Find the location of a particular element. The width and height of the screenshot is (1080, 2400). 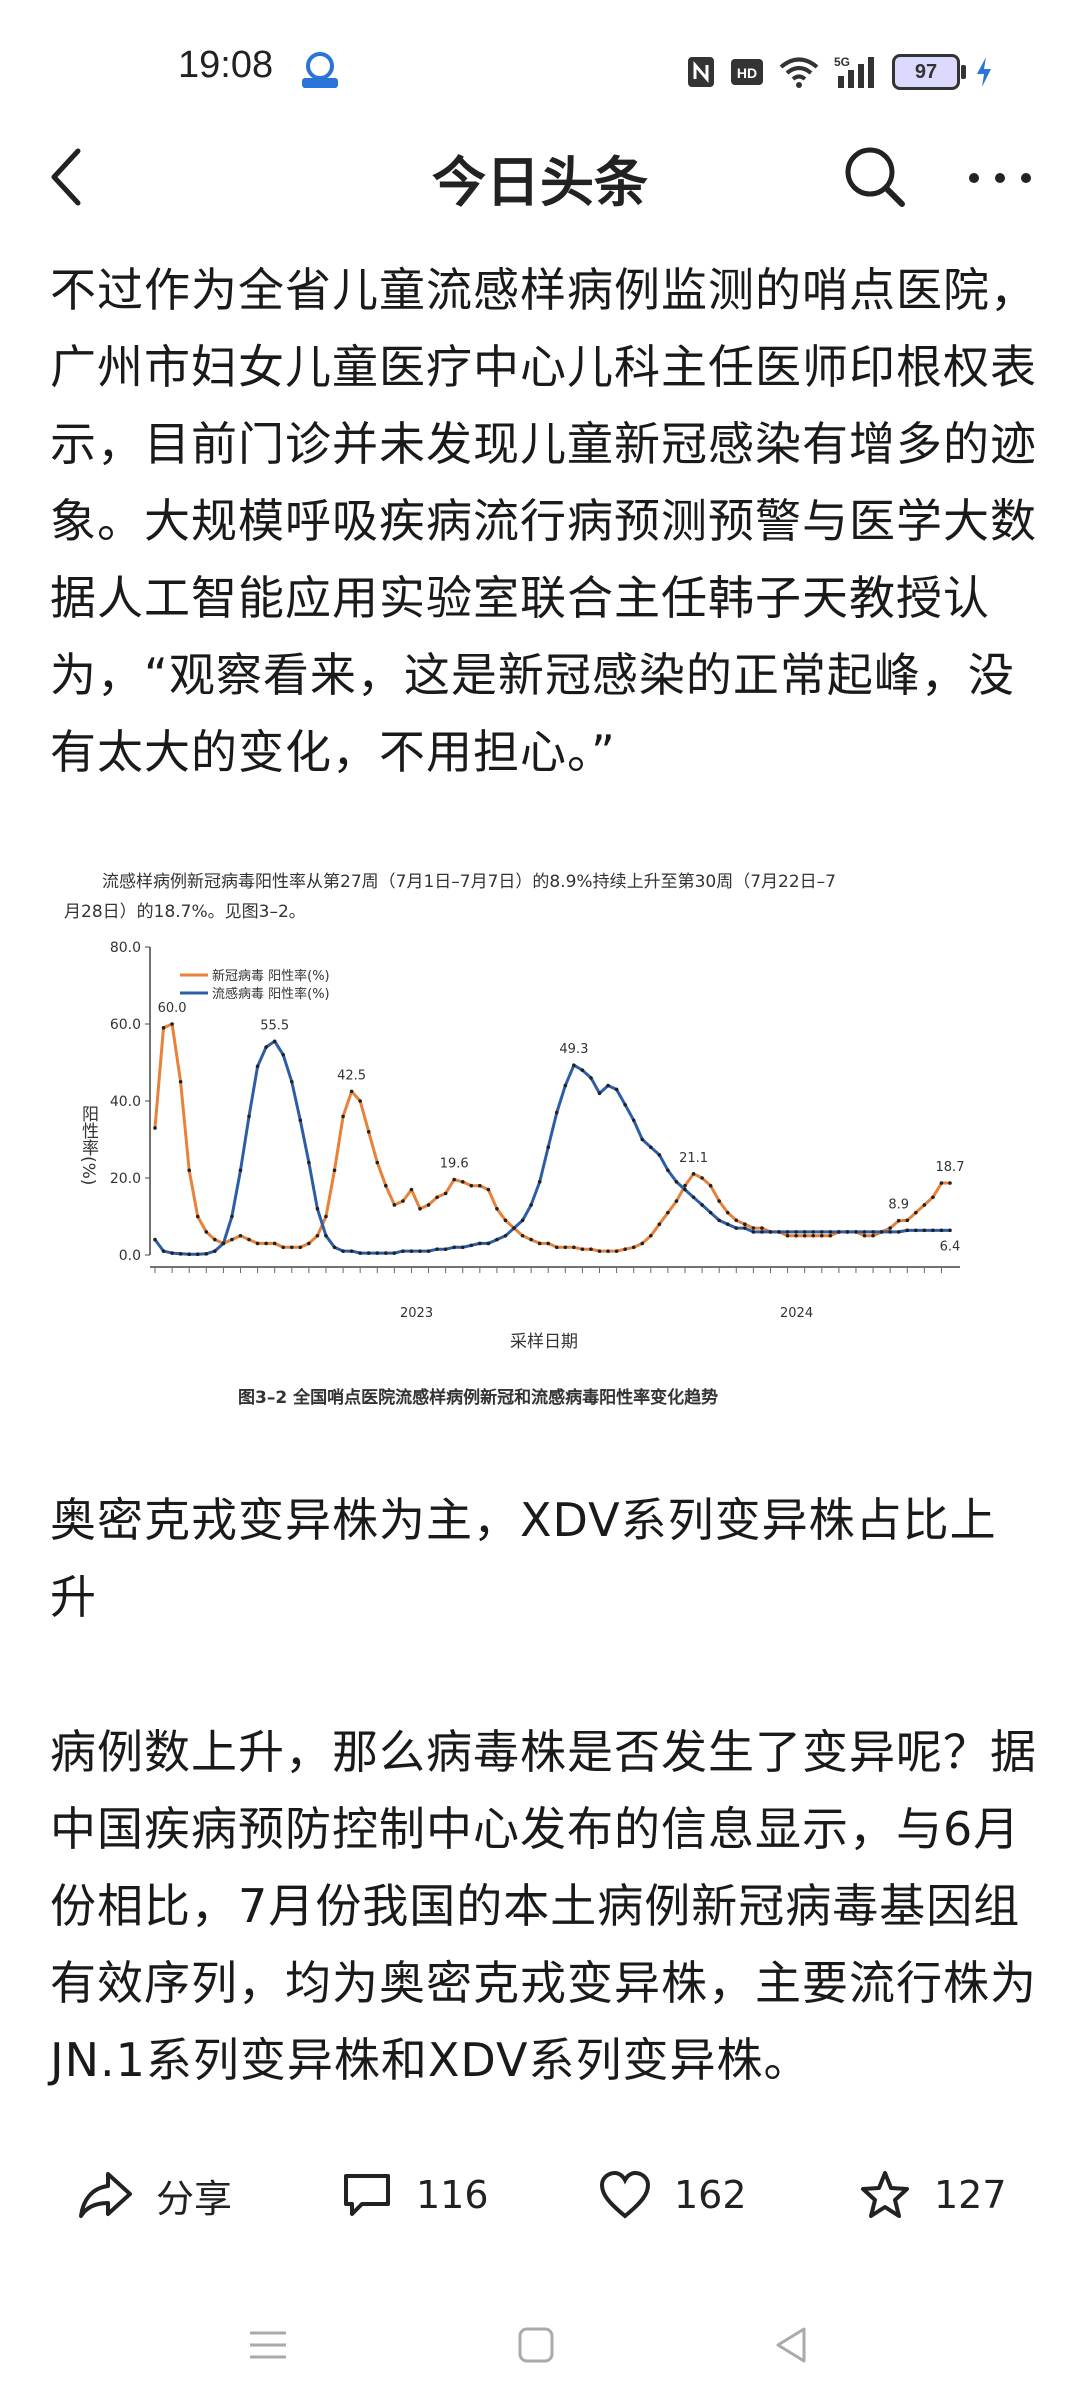

comment-button: 116 is located at coordinates (414, 2195).